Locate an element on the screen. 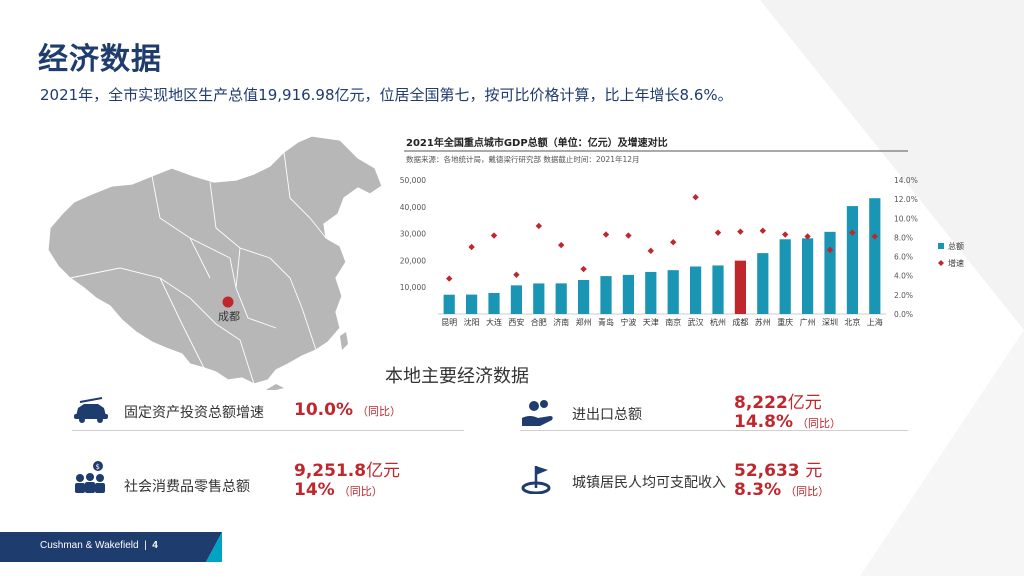 The width and height of the screenshot is (1024, 576). hand-coins-icon is located at coordinates (537, 413).